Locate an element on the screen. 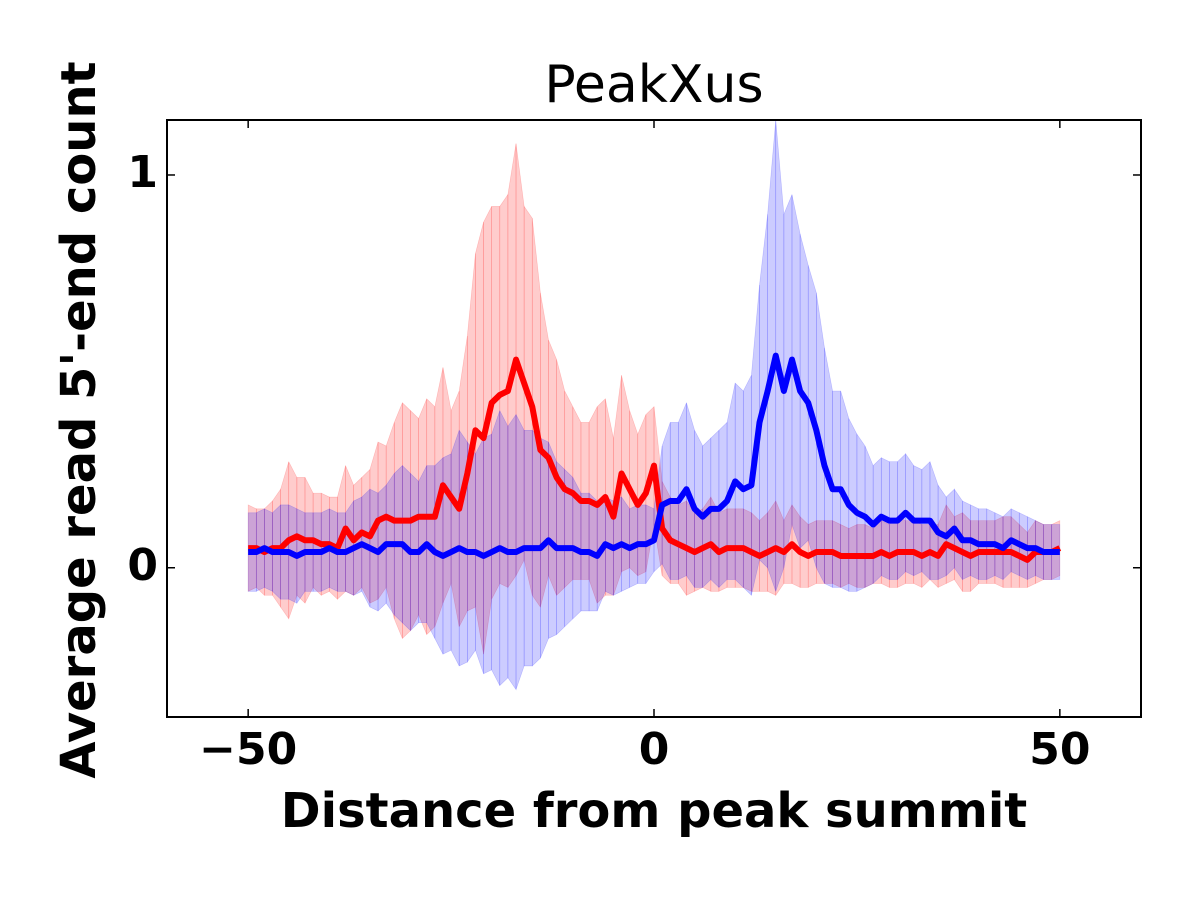  x-tick-label: 0 is located at coordinates (654, 749).